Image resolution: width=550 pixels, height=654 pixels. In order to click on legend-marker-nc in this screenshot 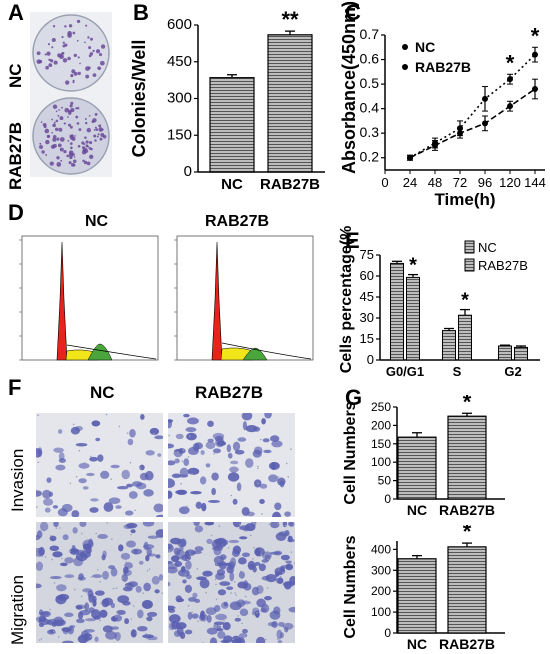, I will do `click(405, 47)`.